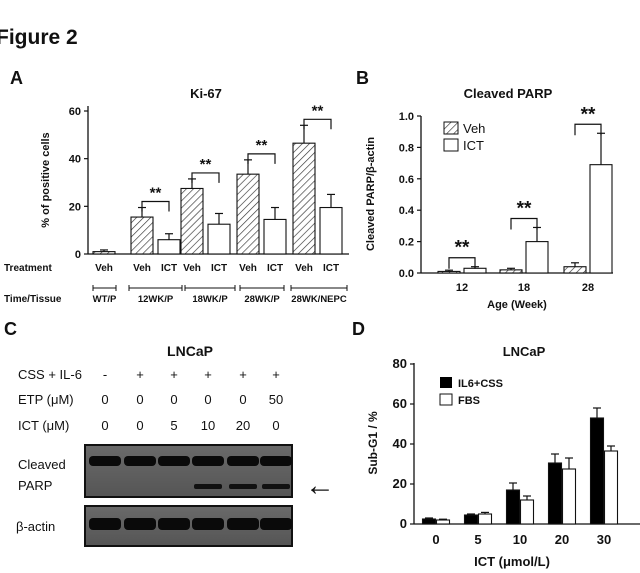  Describe the element at coordinates (474, 128) in the screenshot. I see `legend-veh-label: Veh` at that location.